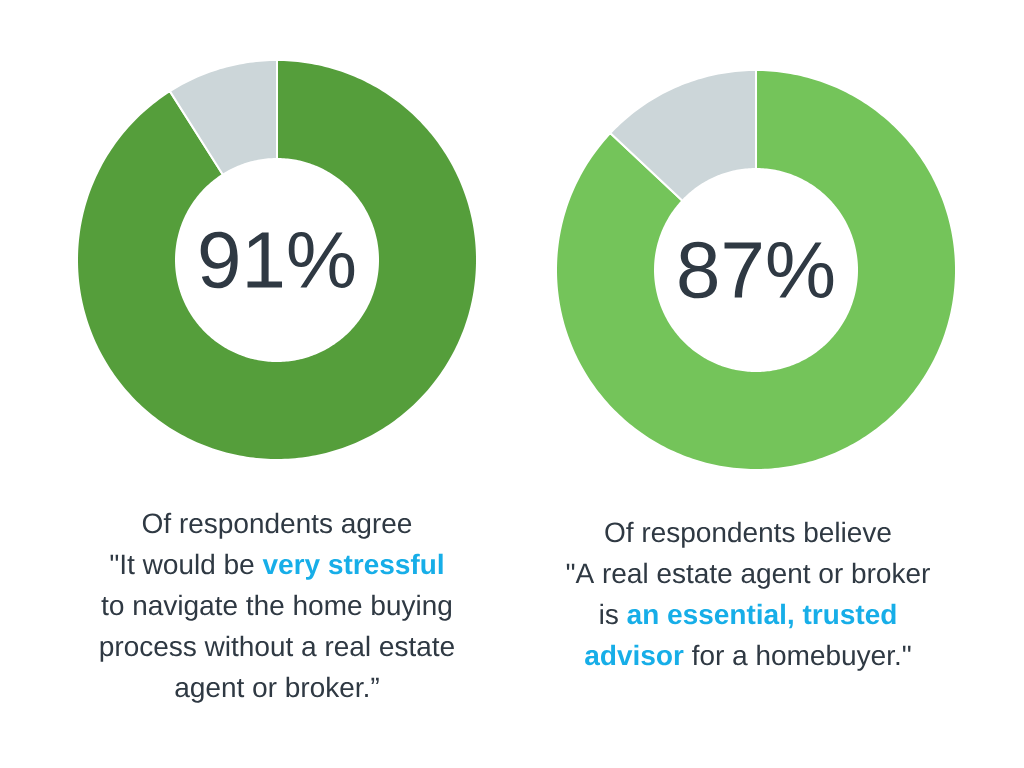 This screenshot has height=768, width=1024. Describe the element at coordinates (276, 607) in the screenshot. I see `text: to navigate the home buying` at that location.